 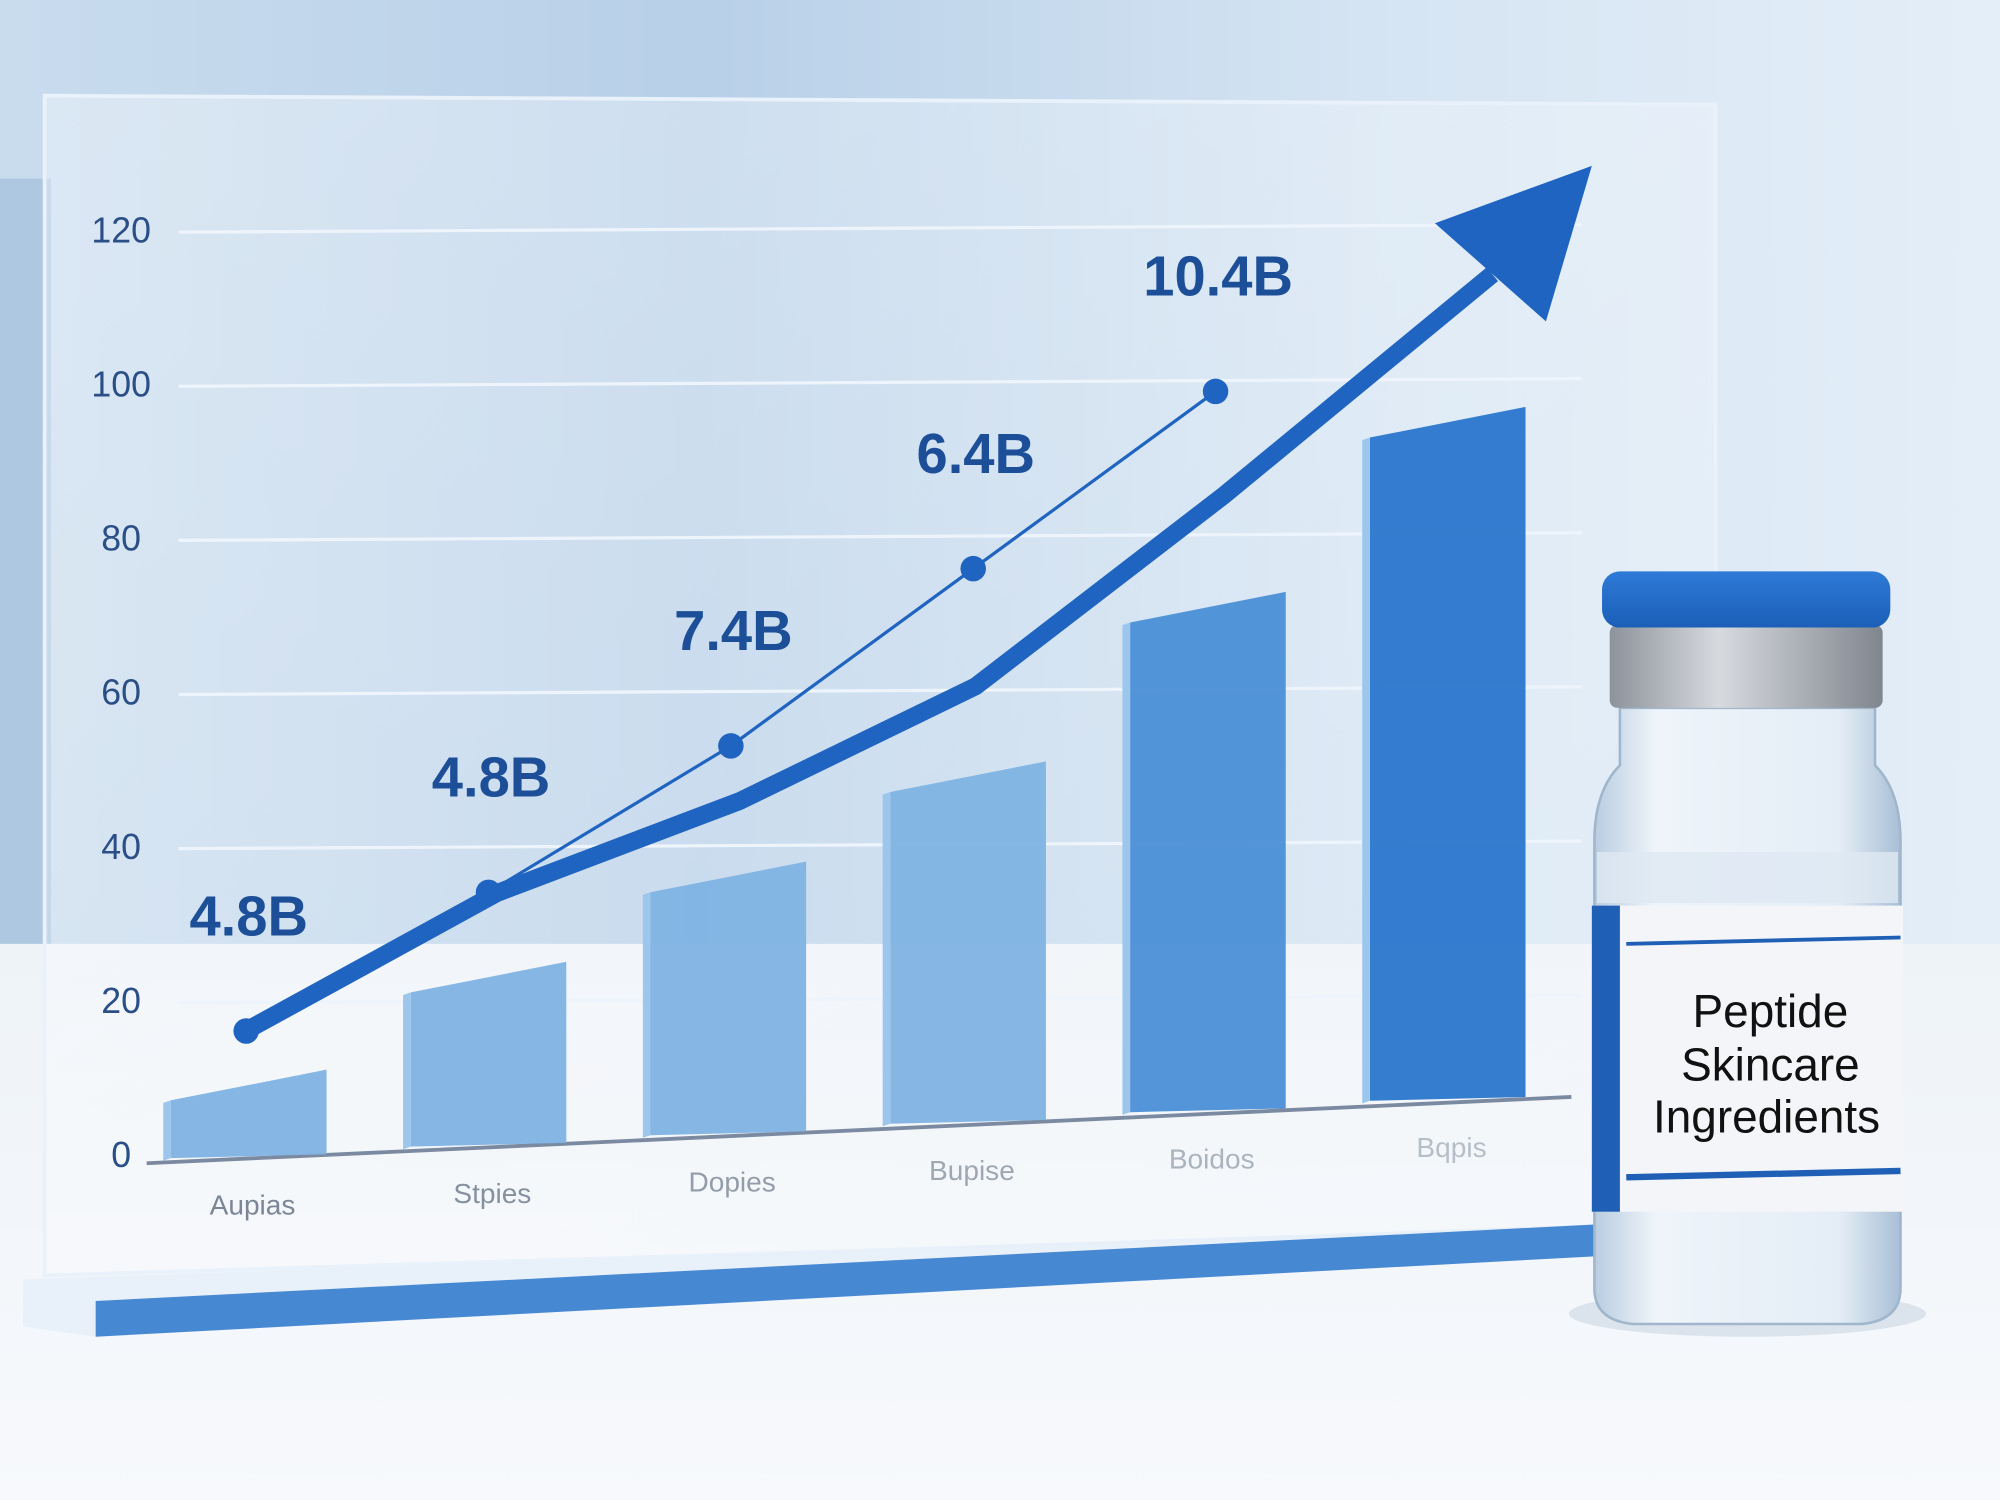 What do you see at coordinates (26, 574) in the screenshot?
I see `window-blur` at bounding box center [26, 574].